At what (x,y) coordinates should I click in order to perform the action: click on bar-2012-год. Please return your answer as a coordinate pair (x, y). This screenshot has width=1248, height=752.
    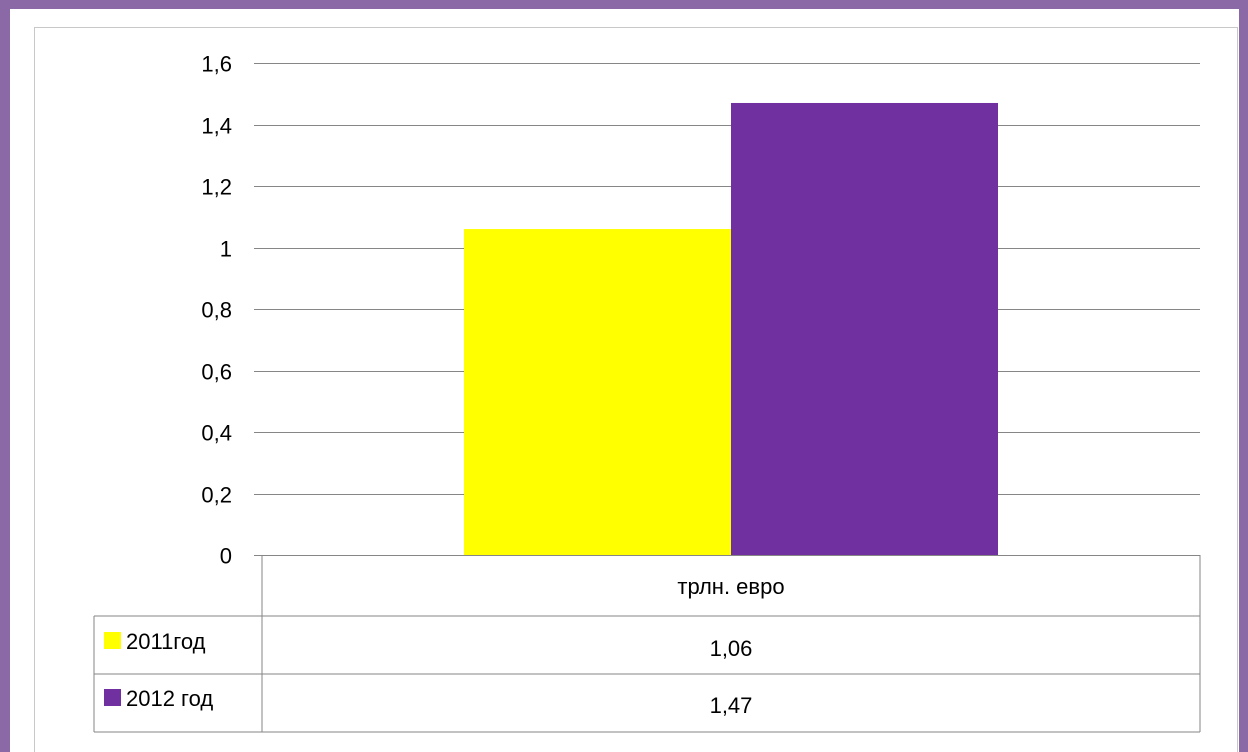
    Looking at the image, I should click on (864, 328).